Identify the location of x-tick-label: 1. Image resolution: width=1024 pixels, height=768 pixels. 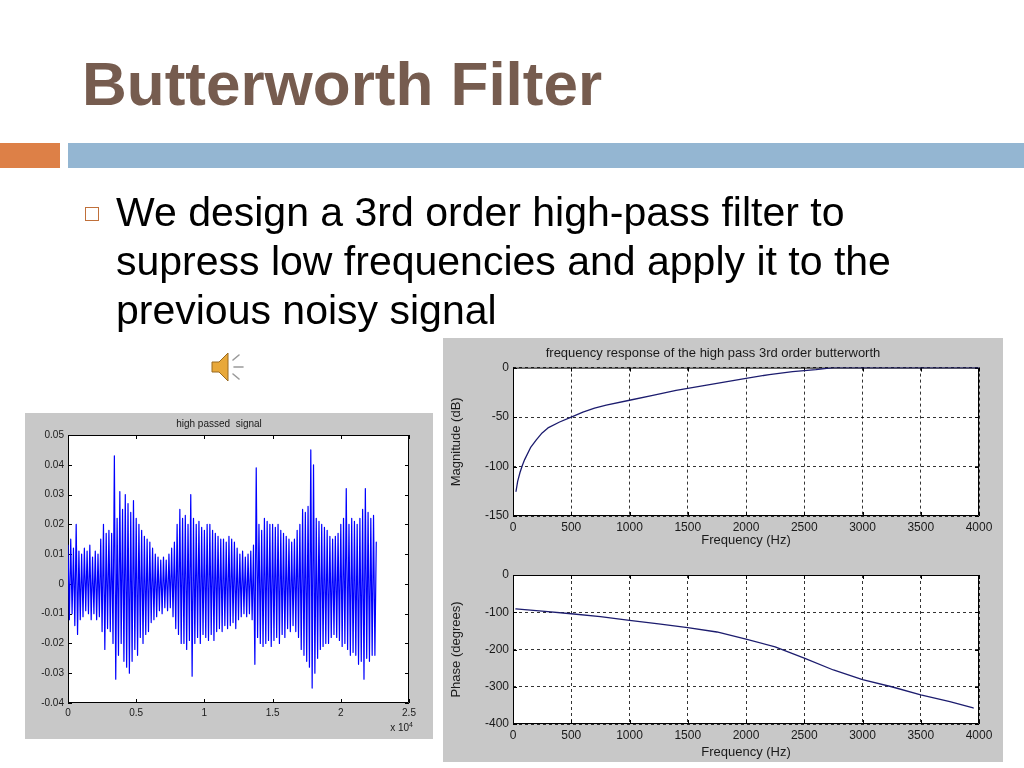
(204, 712).